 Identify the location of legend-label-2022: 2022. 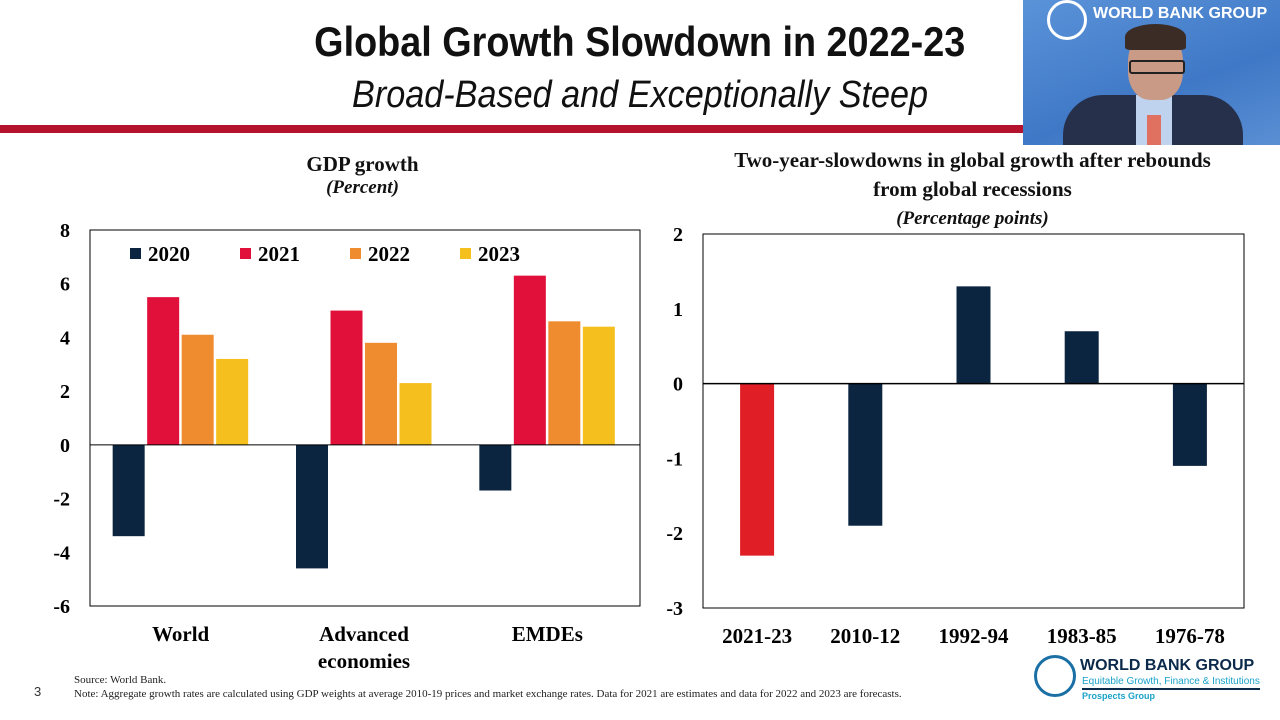
(389, 254).